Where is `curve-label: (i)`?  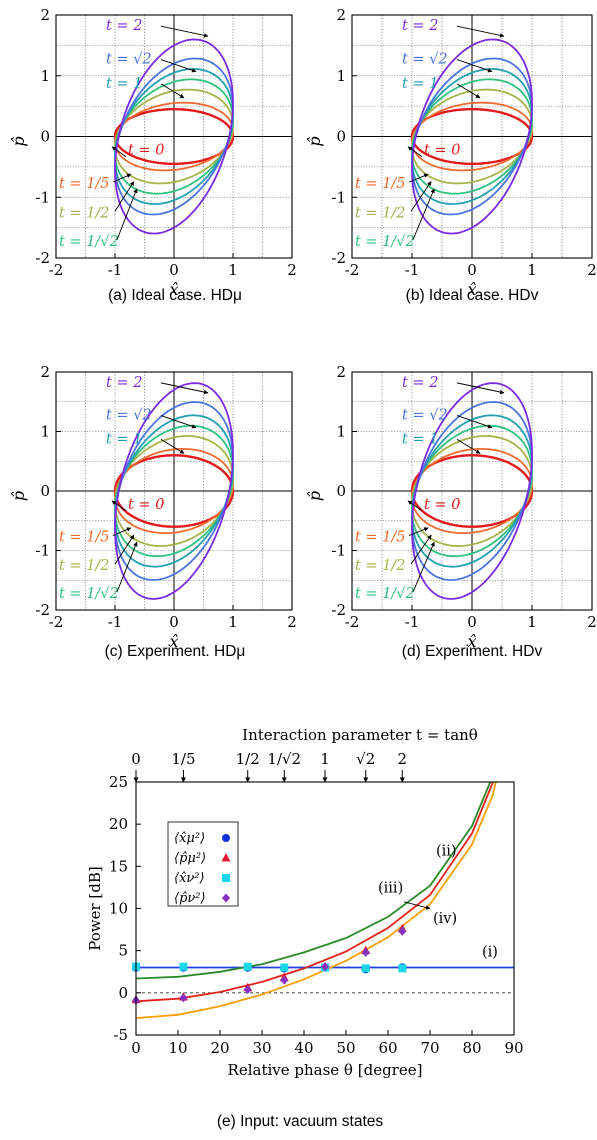 curve-label: (i) is located at coordinates (490, 953).